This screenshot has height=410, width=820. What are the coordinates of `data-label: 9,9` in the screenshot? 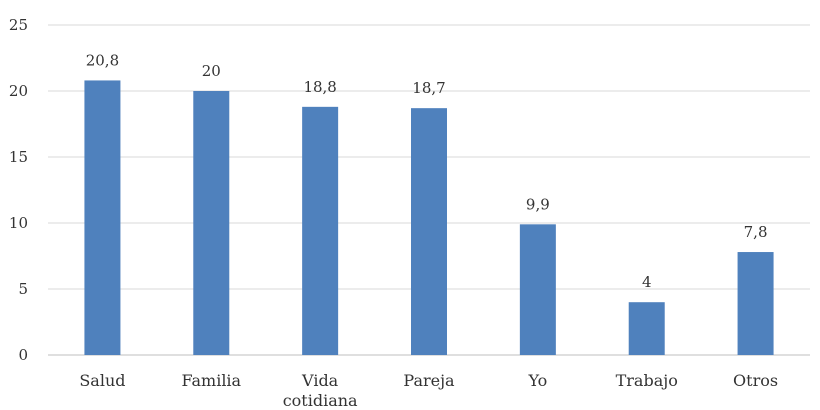 It's located at (538, 204).